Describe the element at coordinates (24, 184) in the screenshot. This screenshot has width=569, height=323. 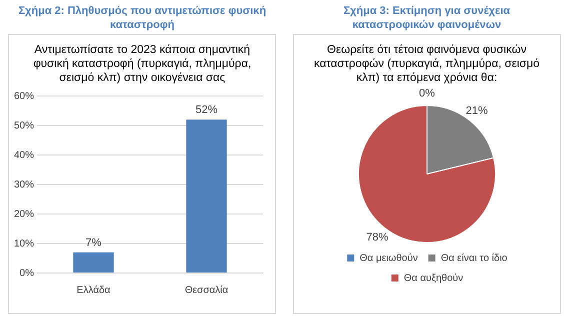
I see `y-tick-label: 30%` at that location.